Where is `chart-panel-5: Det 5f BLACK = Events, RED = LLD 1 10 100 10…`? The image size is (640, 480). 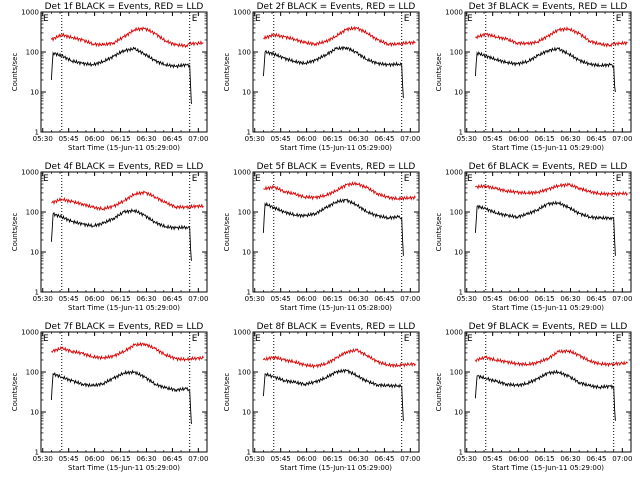 chart-panel-5: Det 5f BLACK = Events, RED = LLD 1 10 100 10… is located at coordinates (321, 237).